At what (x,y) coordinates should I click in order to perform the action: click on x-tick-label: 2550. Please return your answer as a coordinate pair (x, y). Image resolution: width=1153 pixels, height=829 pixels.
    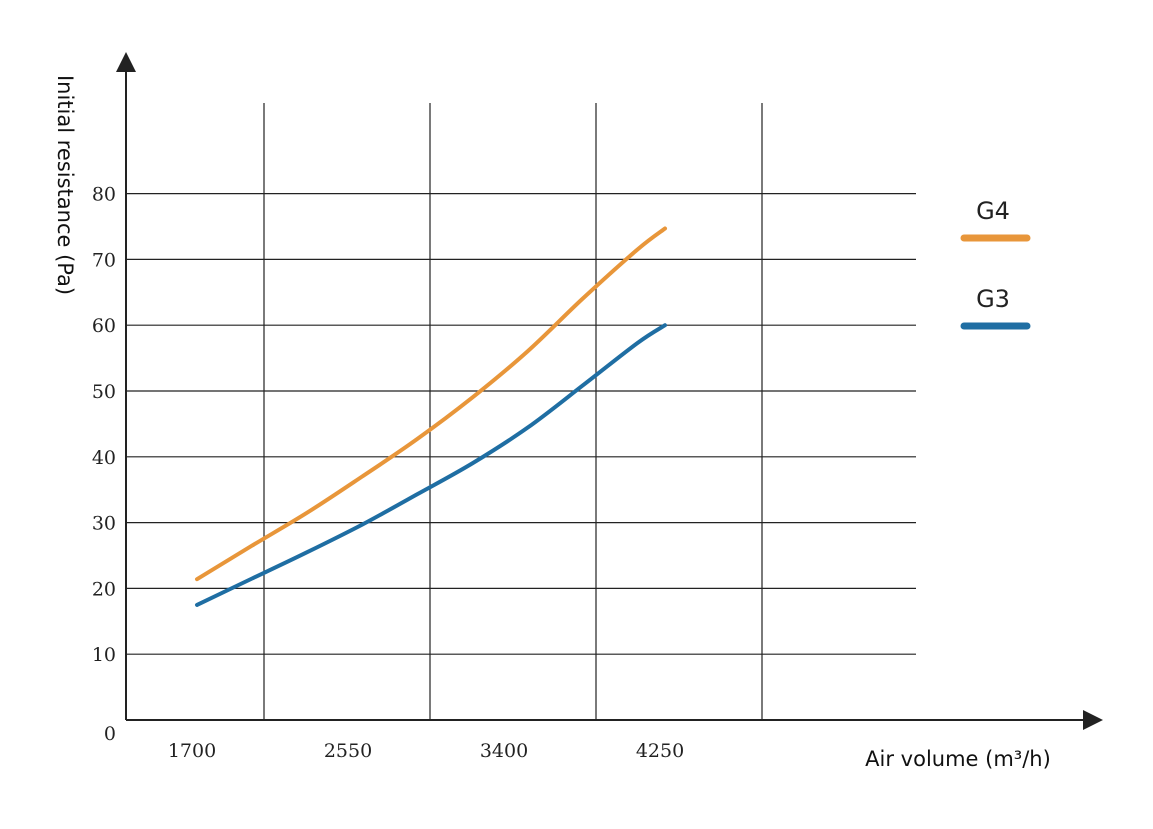
    Looking at the image, I should click on (348, 751).